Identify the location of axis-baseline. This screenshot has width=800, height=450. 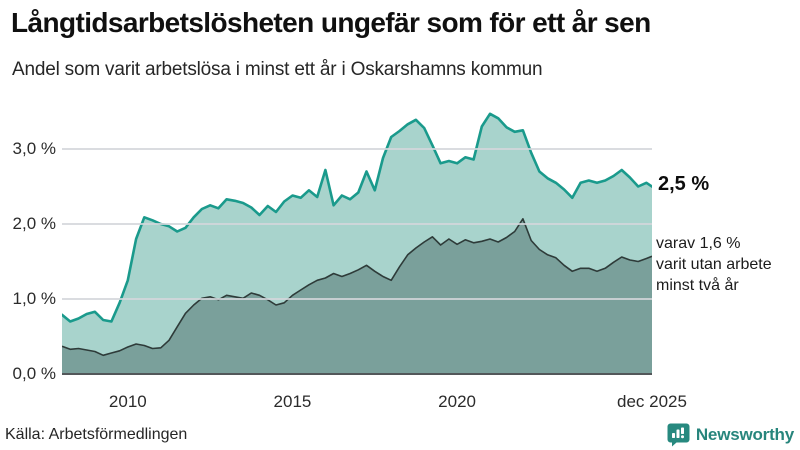
(357, 374).